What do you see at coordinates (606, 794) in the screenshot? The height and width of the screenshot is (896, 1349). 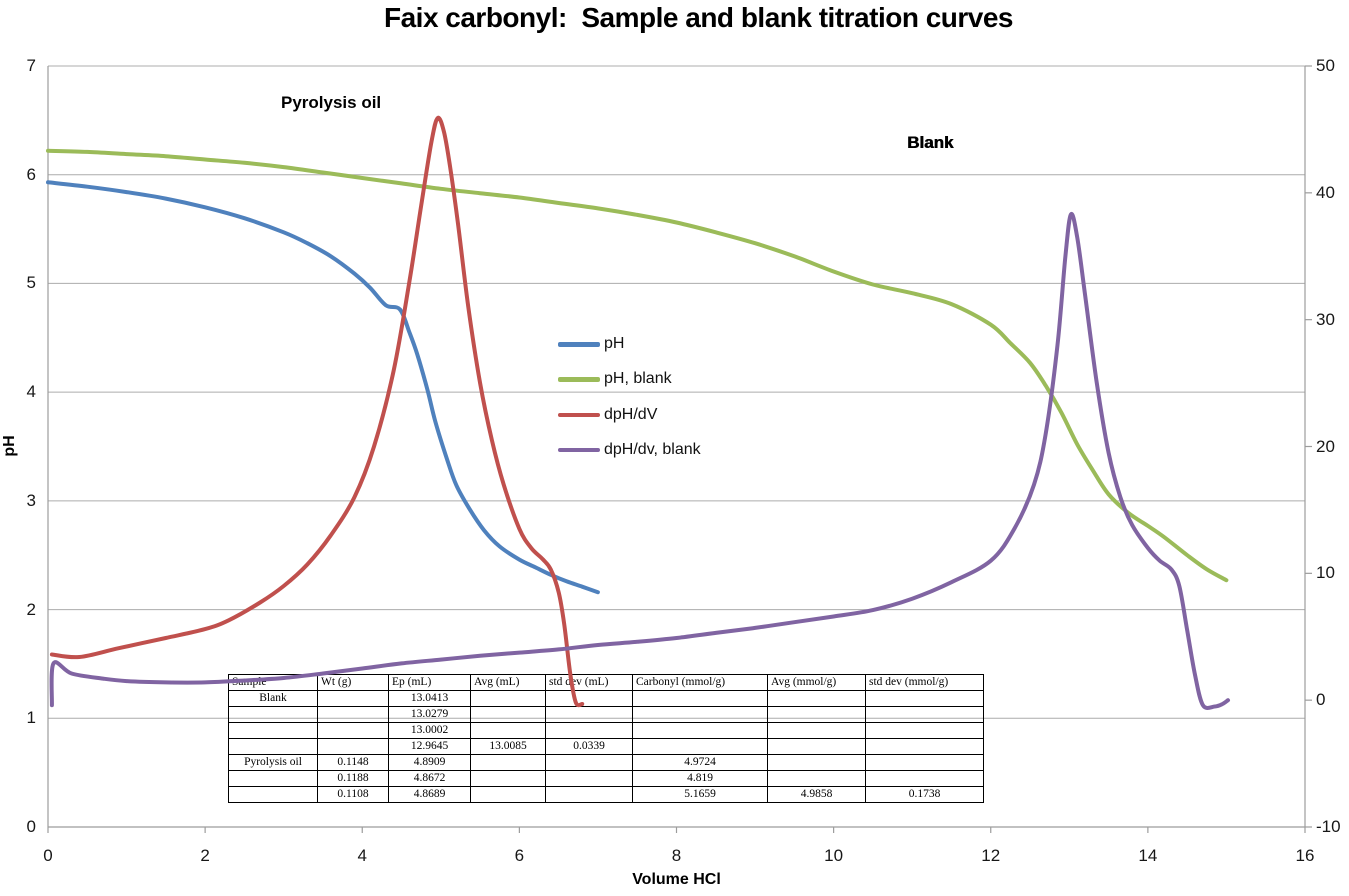 I see `table-row: 0.1108 4.8689 5.1659 4.9858 0.1738` at bounding box center [606, 794].